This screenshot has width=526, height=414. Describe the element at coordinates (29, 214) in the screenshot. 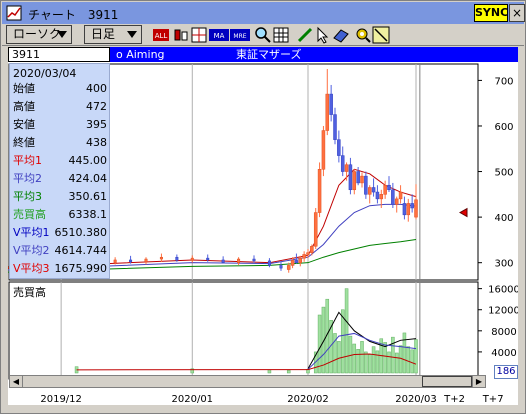

I see `data-row-label: 売買高` at that location.